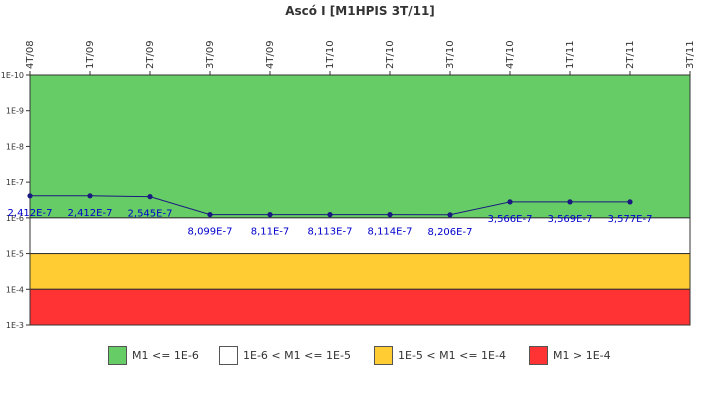 Image resolution: width=720 pixels, height=400 pixels. Describe the element at coordinates (15, 254) in the screenshot. I see `y-tick-label: 1E-5` at that location.